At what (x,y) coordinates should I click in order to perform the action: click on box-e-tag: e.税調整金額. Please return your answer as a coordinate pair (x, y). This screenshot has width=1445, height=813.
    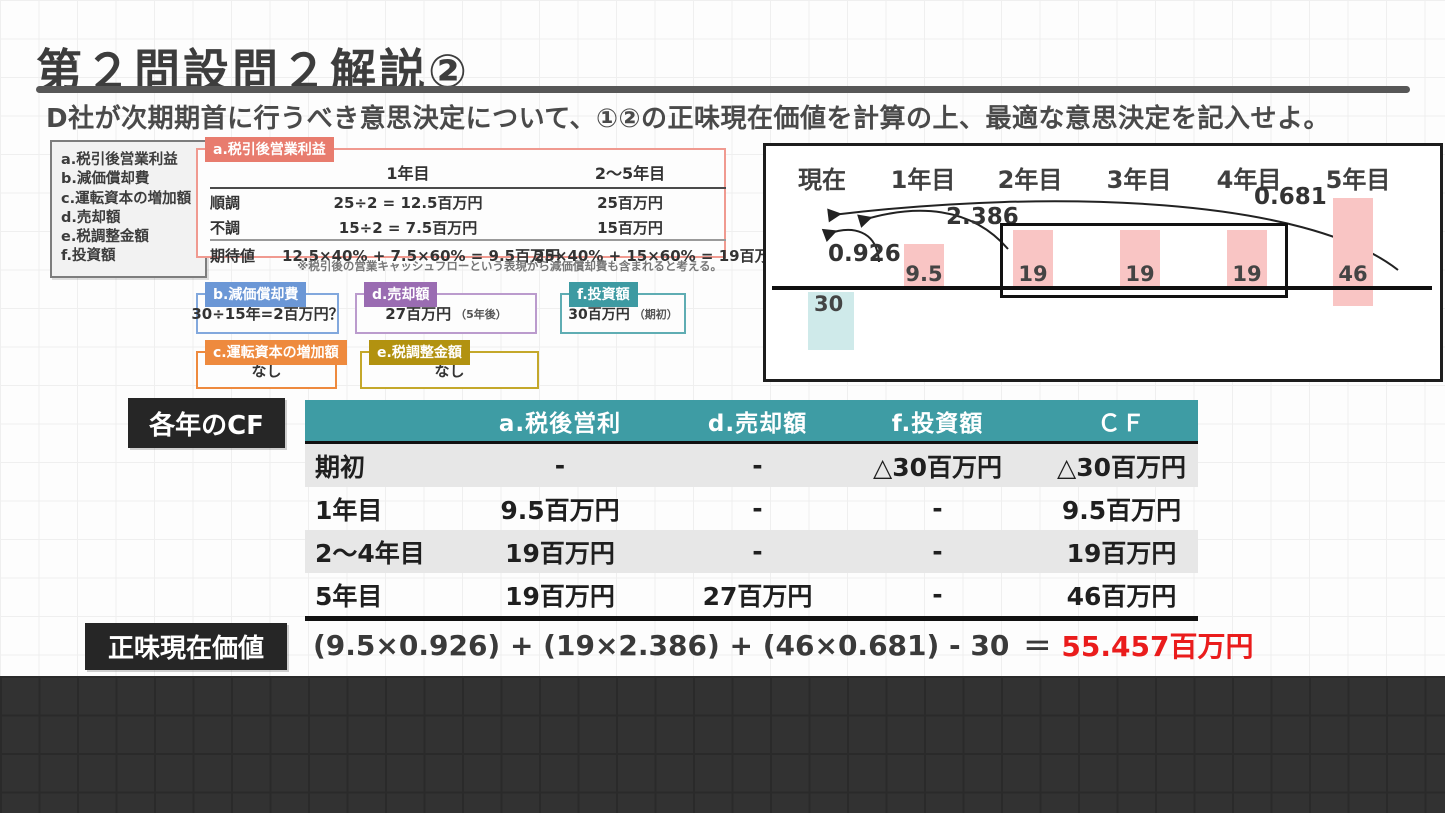
    Looking at the image, I should click on (419, 352).